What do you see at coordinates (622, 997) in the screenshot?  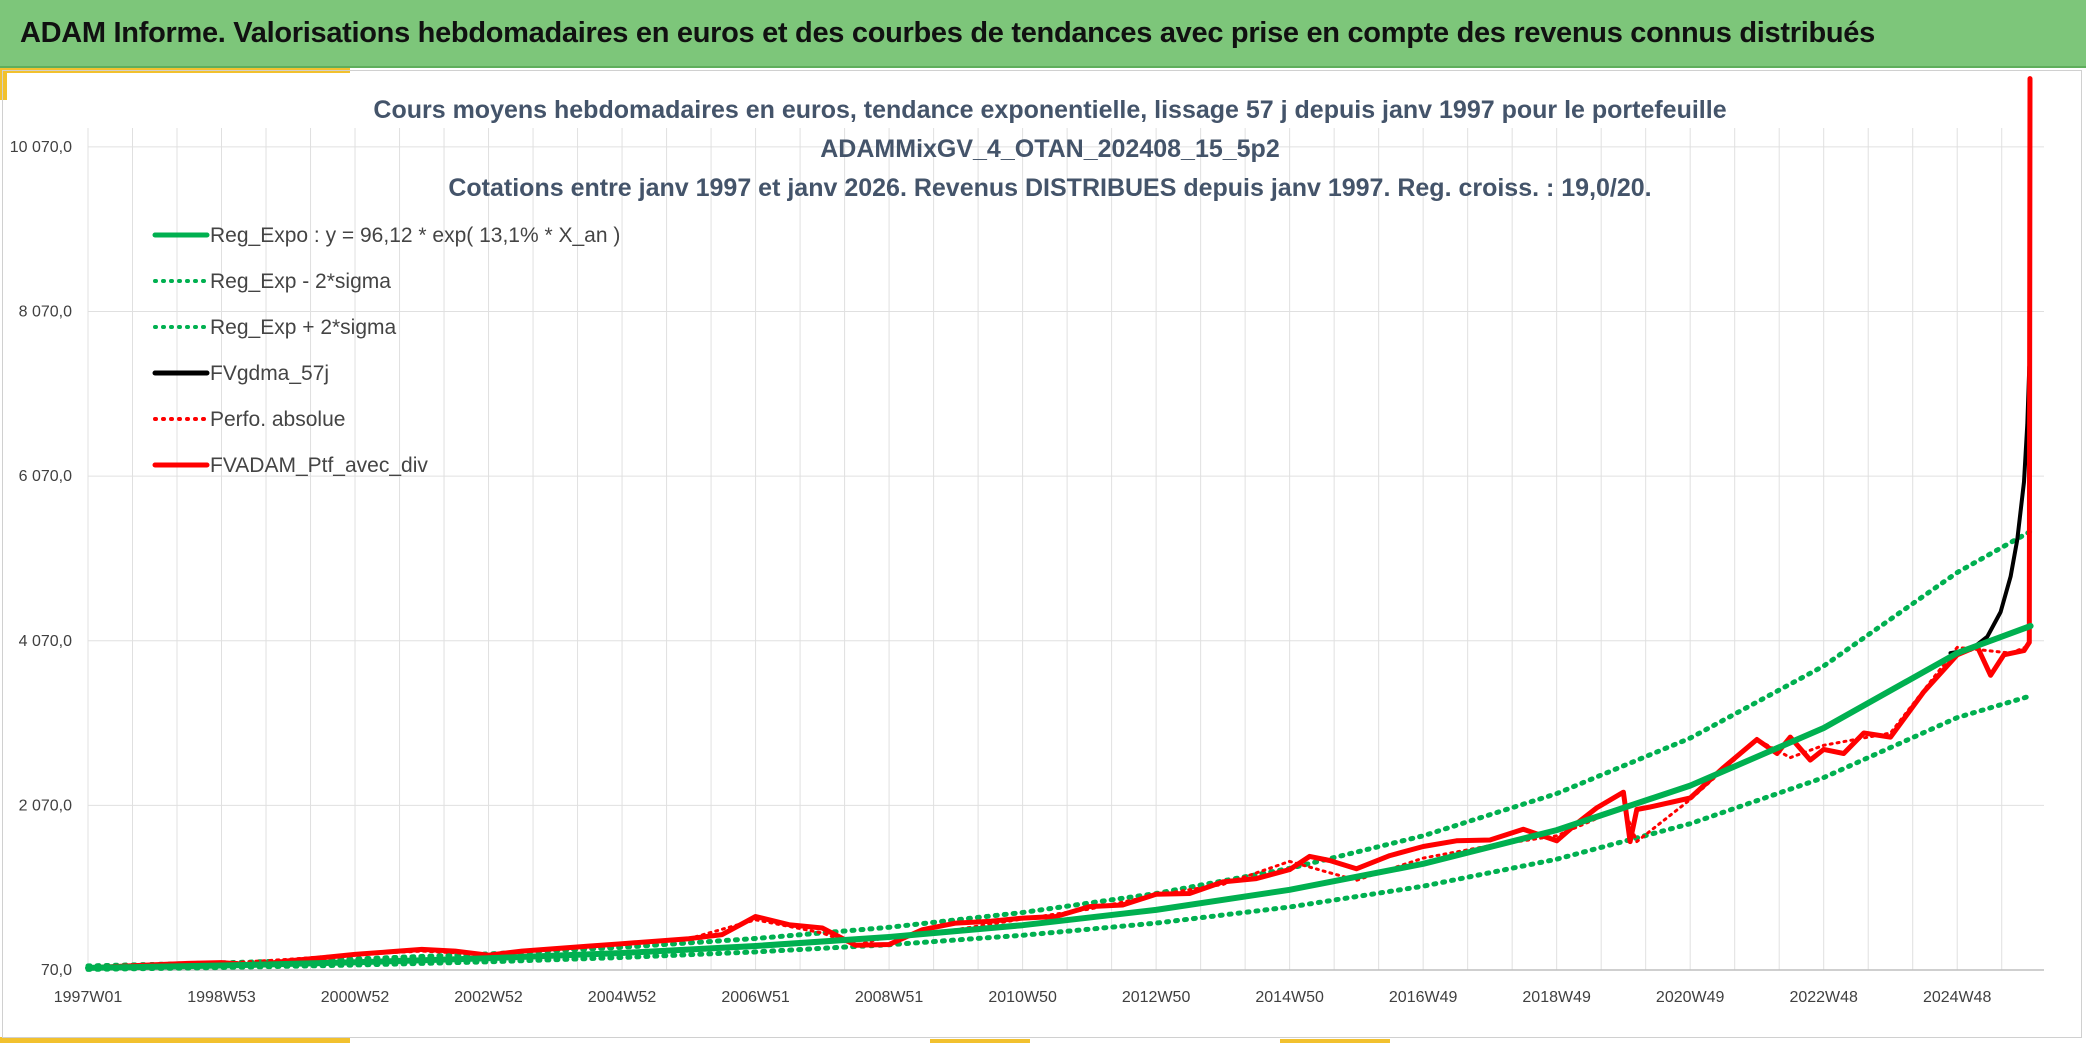 I see `x-tick-label: 2004W52` at bounding box center [622, 997].